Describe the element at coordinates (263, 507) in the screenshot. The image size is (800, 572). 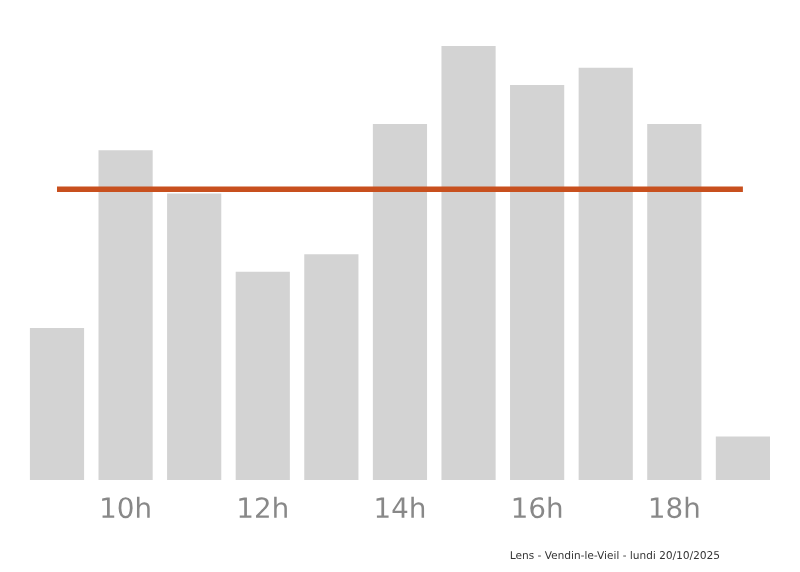
I see `x-tick-label: 12h` at that location.